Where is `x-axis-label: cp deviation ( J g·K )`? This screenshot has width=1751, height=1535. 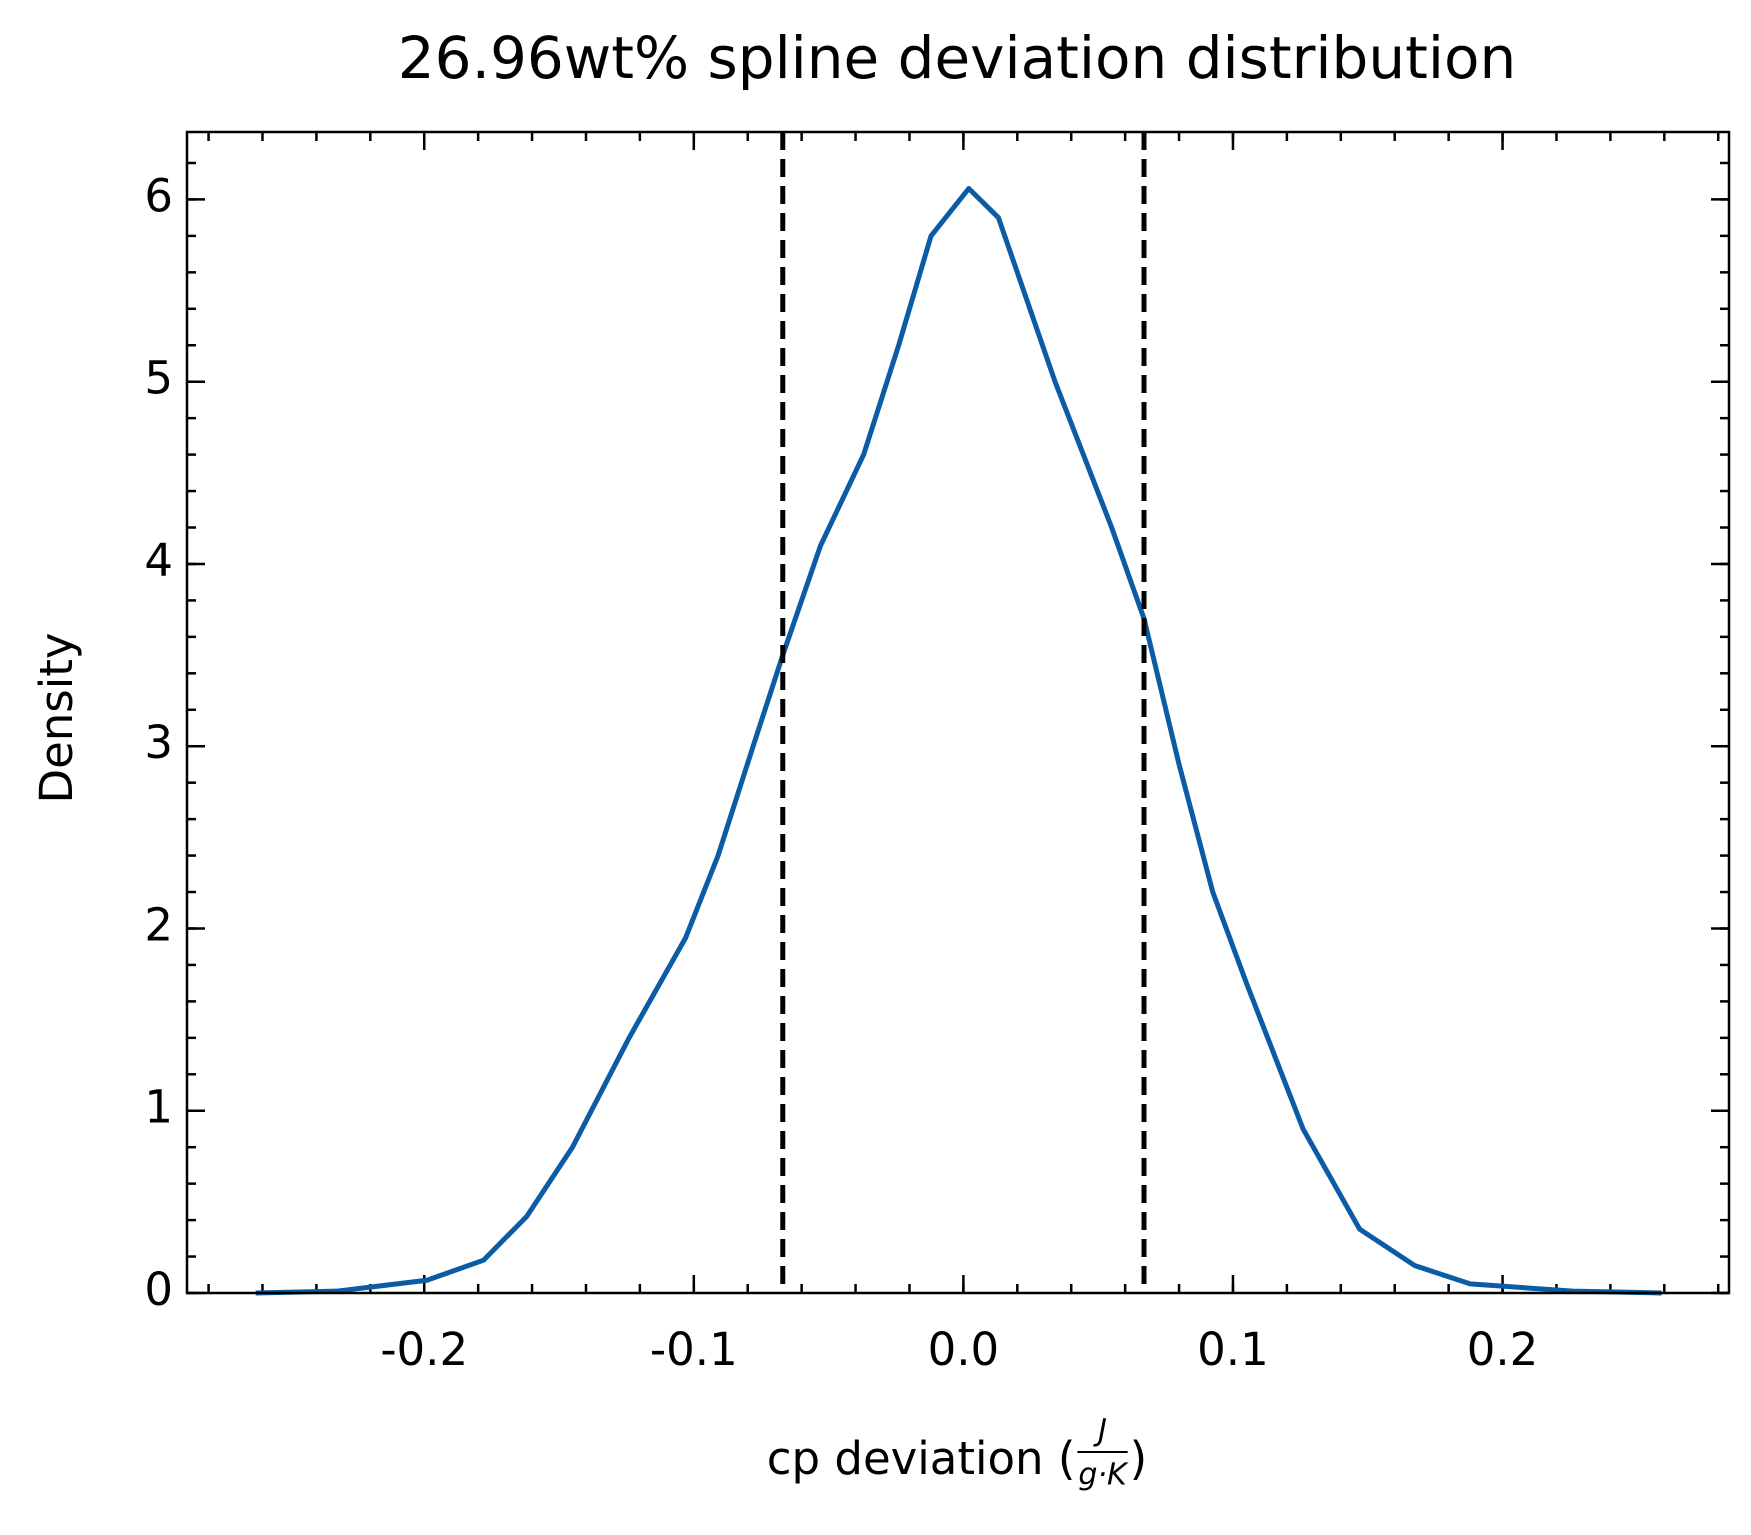
x-axis-label: cp deviation ( J g·K ) is located at coordinates (957, 1453).